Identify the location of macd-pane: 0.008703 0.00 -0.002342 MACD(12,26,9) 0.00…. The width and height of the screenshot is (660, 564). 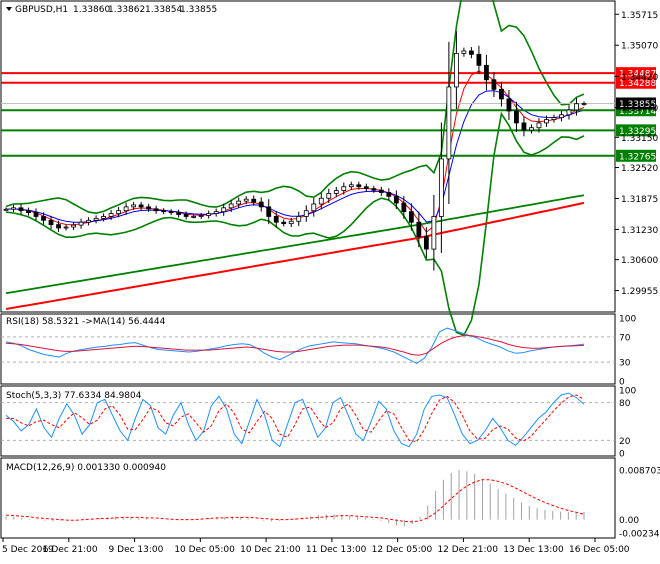
(332, 501).